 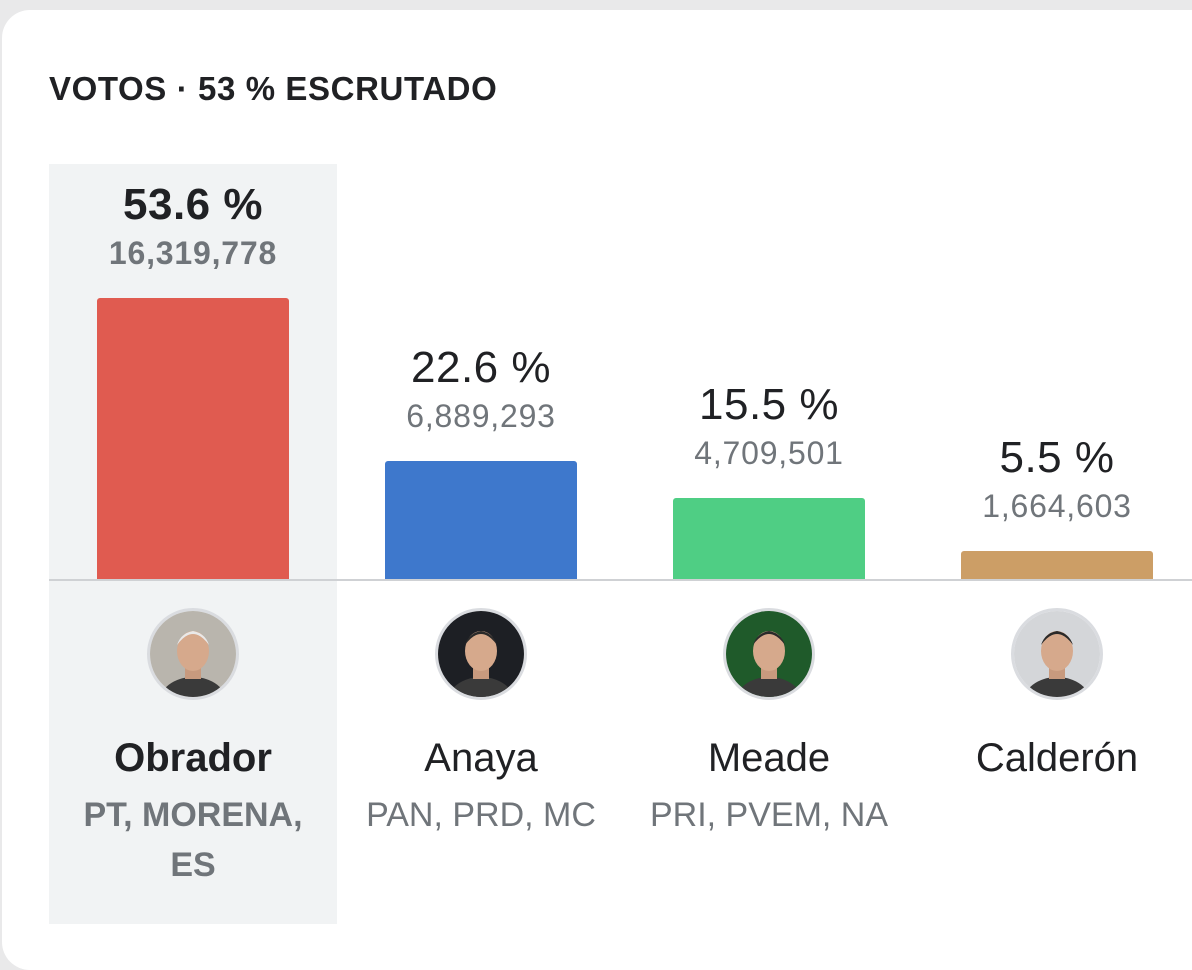 What do you see at coordinates (193, 439) in the screenshot?
I see `bar-obrador` at bounding box center [193, 439].